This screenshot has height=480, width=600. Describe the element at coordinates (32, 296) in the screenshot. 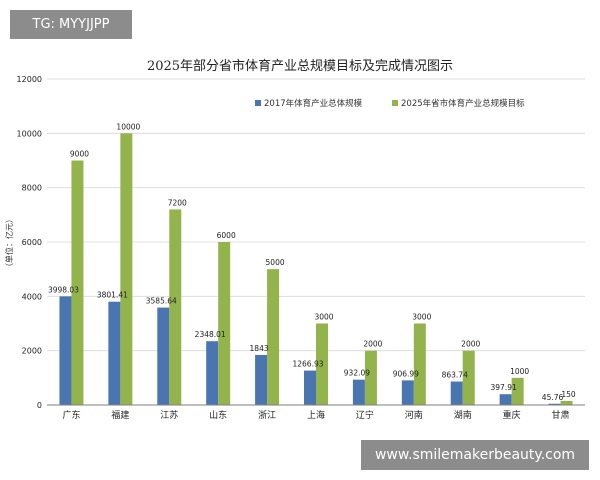

I see `y-tick-label: 4000` at that location.